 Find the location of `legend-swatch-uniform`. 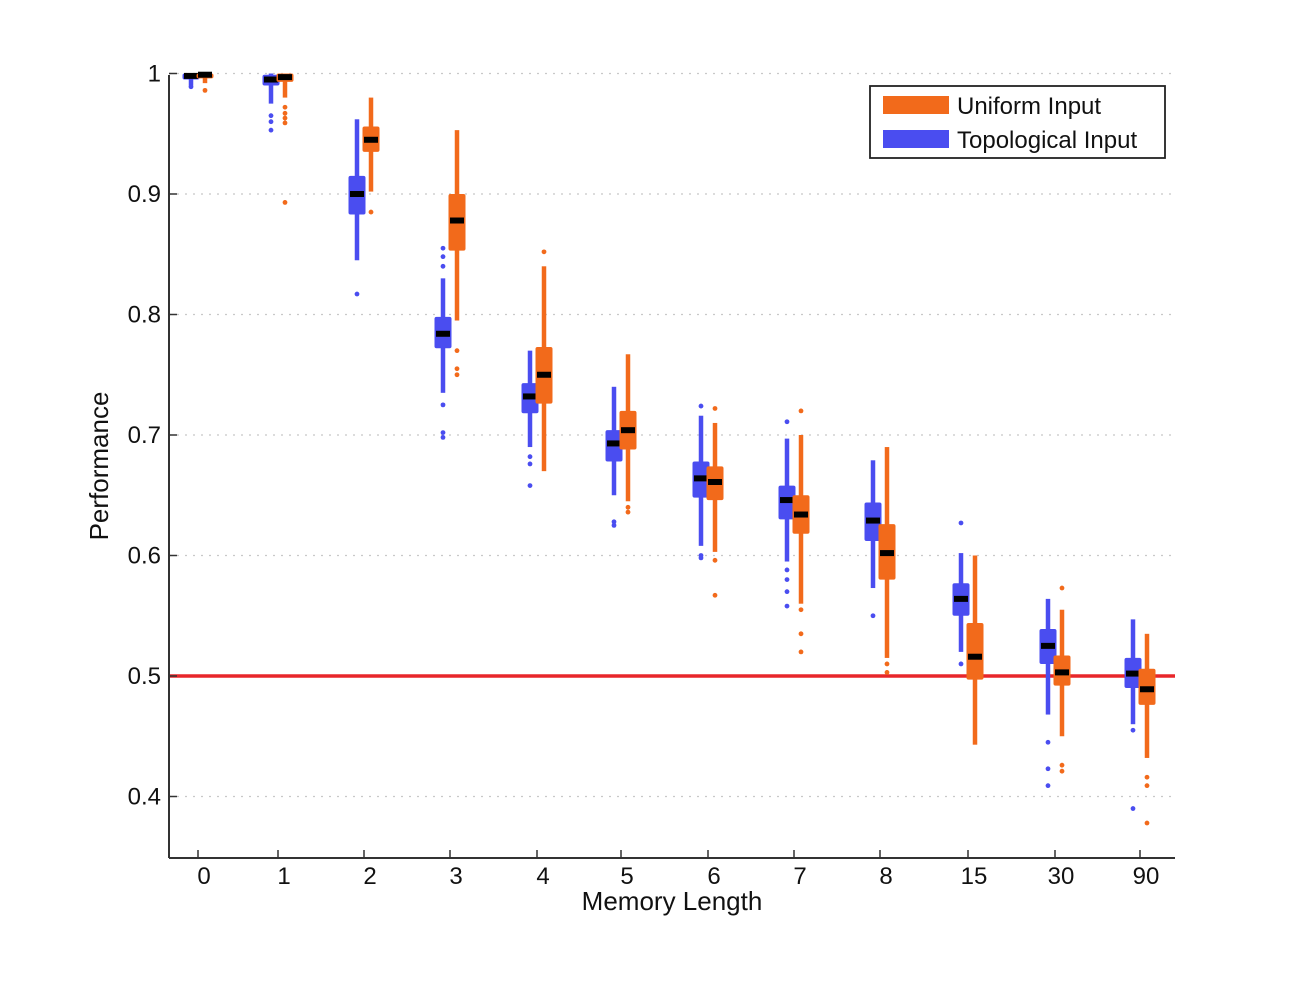

legend-swatch-uniform is located at coordinates (916, 105).